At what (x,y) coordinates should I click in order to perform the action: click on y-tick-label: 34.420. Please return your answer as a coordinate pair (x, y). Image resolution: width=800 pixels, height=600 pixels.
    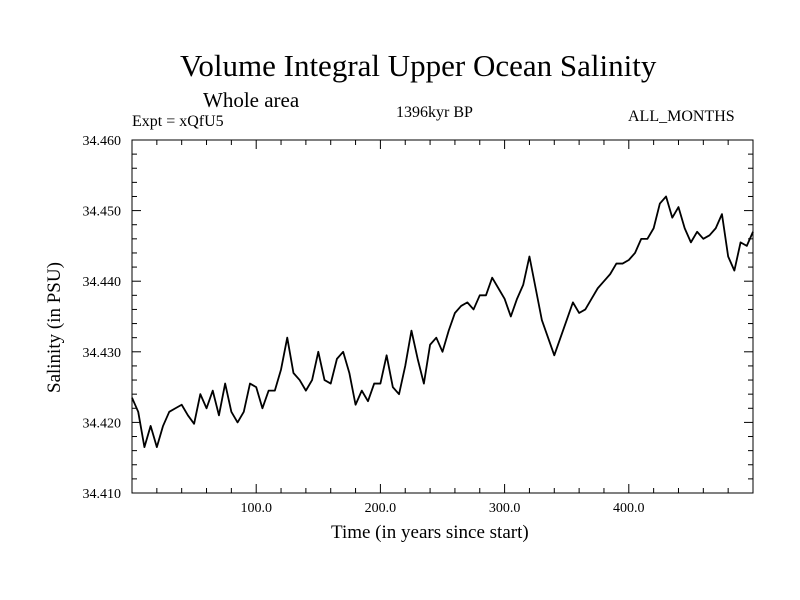
    Looking at the image, I should click on (102, 423).